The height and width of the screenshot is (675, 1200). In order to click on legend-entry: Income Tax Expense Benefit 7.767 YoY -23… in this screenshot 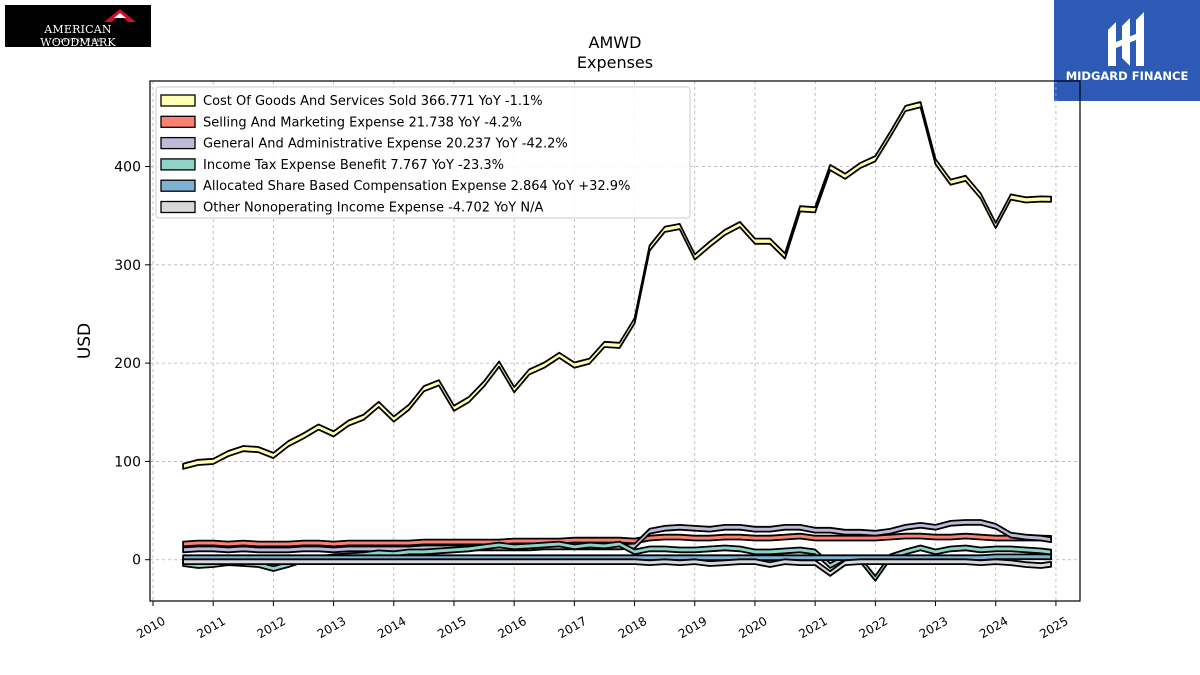, I will do `click(353, 165)`.